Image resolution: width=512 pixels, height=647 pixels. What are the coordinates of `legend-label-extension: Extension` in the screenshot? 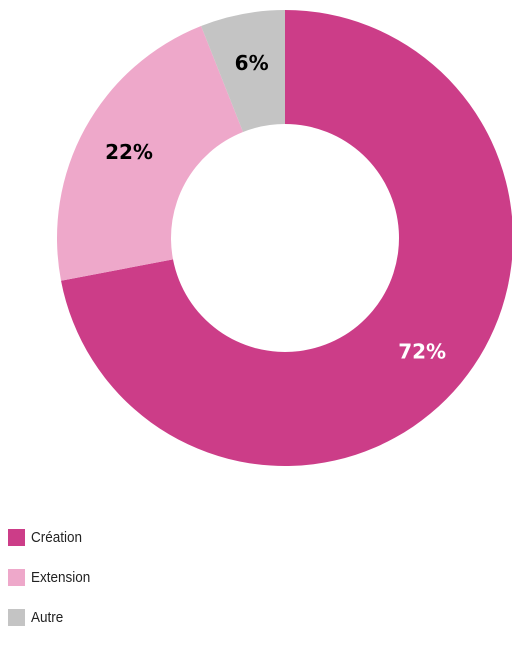 It's located at (61, 577).